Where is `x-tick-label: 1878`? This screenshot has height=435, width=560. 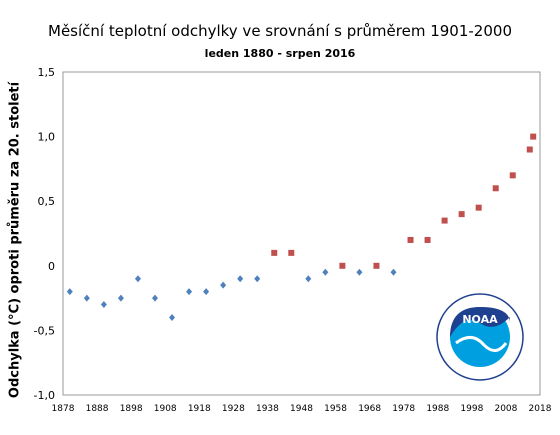 x-tick-label: 1878 is located at coordinates (63, 409).